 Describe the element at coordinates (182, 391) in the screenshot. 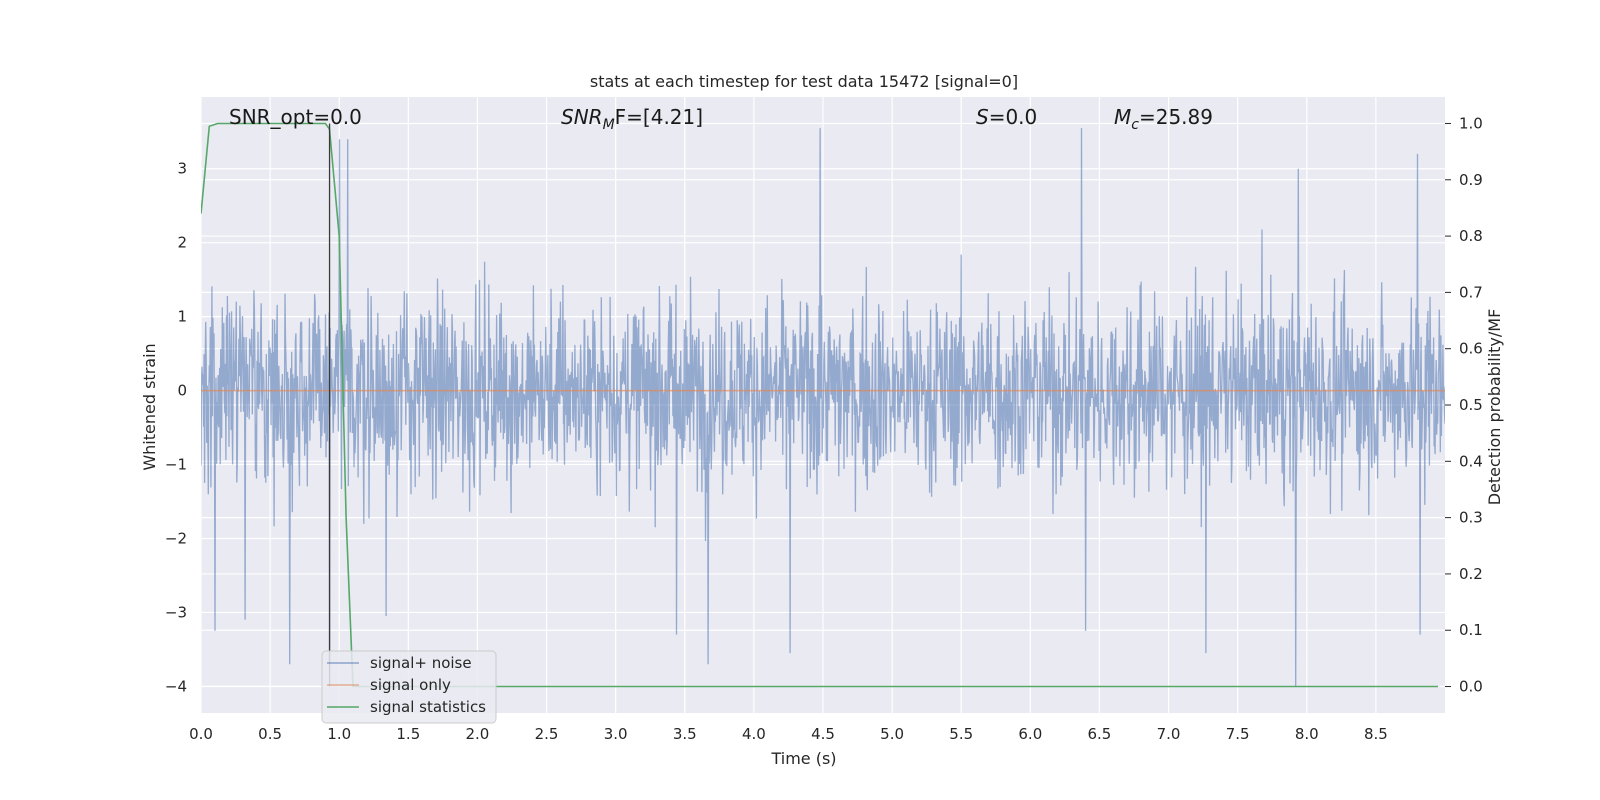

I see `y-left-tick-label: 0` at that location.